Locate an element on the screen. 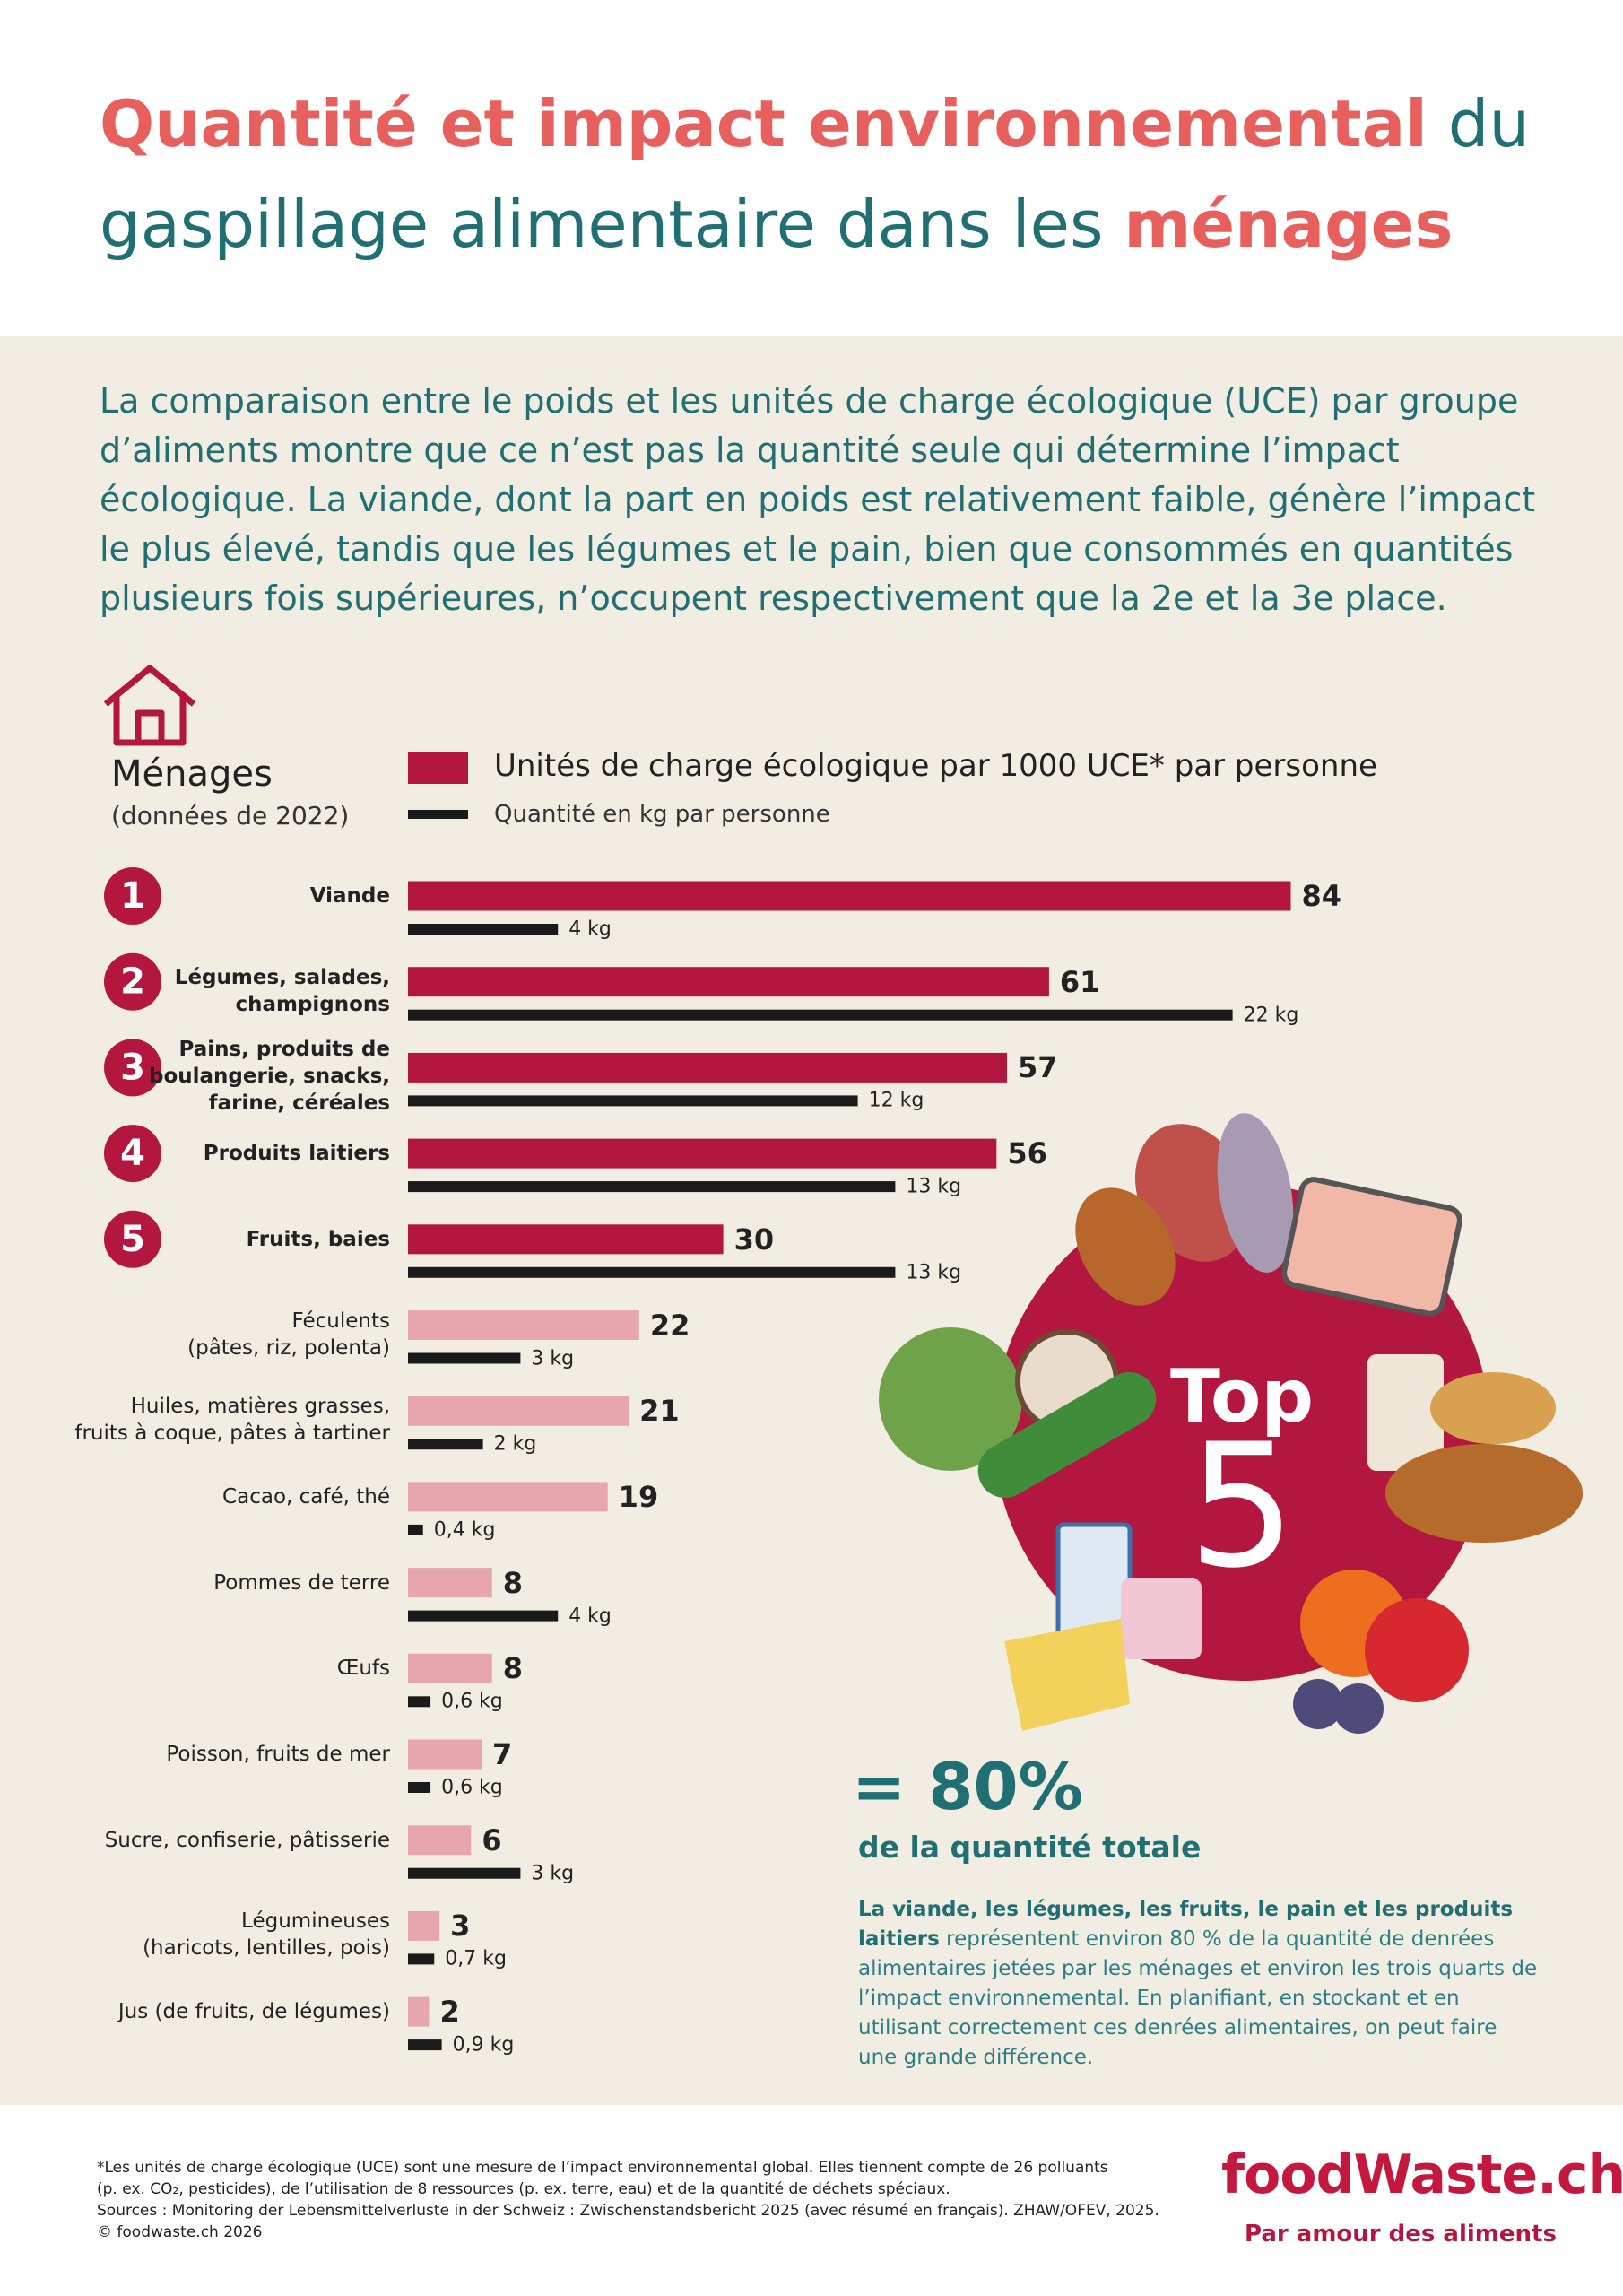 The width and height of the screenshot is (1623, 2296). value-label: 13 kg is located at coordinates (934, 1272).